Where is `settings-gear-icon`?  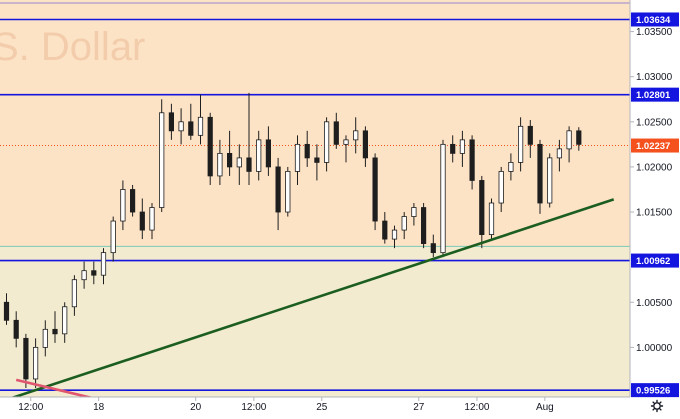
settings-gear-icon is located at coordinates (657, 406).